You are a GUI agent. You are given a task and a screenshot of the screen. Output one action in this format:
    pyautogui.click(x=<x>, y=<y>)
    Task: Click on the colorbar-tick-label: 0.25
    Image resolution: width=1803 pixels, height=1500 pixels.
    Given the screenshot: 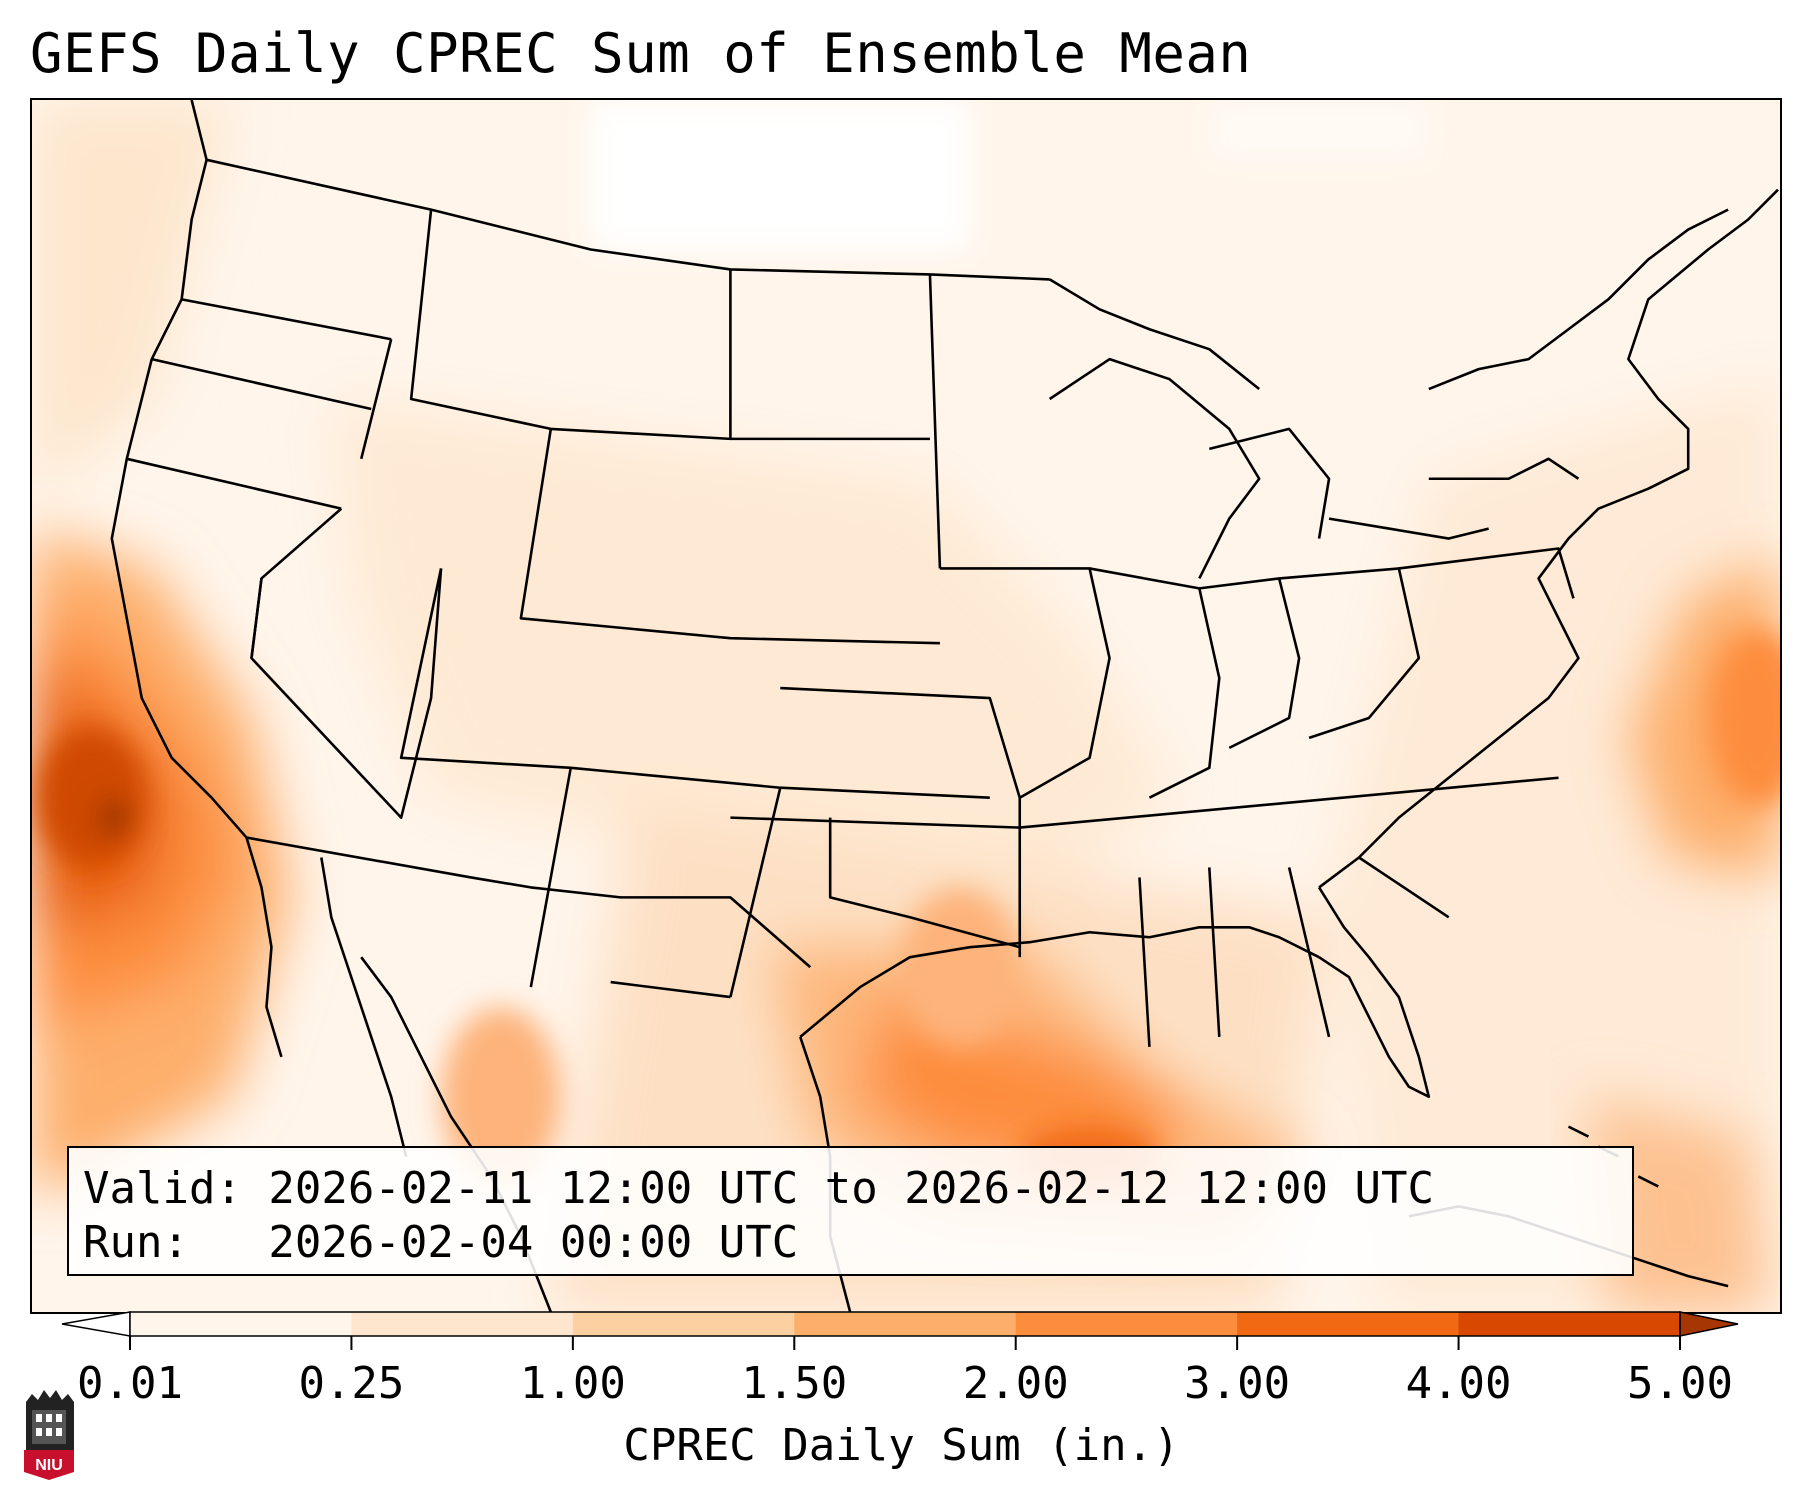 What is the action you would take?
    pyautogui.click(x=351, y=1383)
    